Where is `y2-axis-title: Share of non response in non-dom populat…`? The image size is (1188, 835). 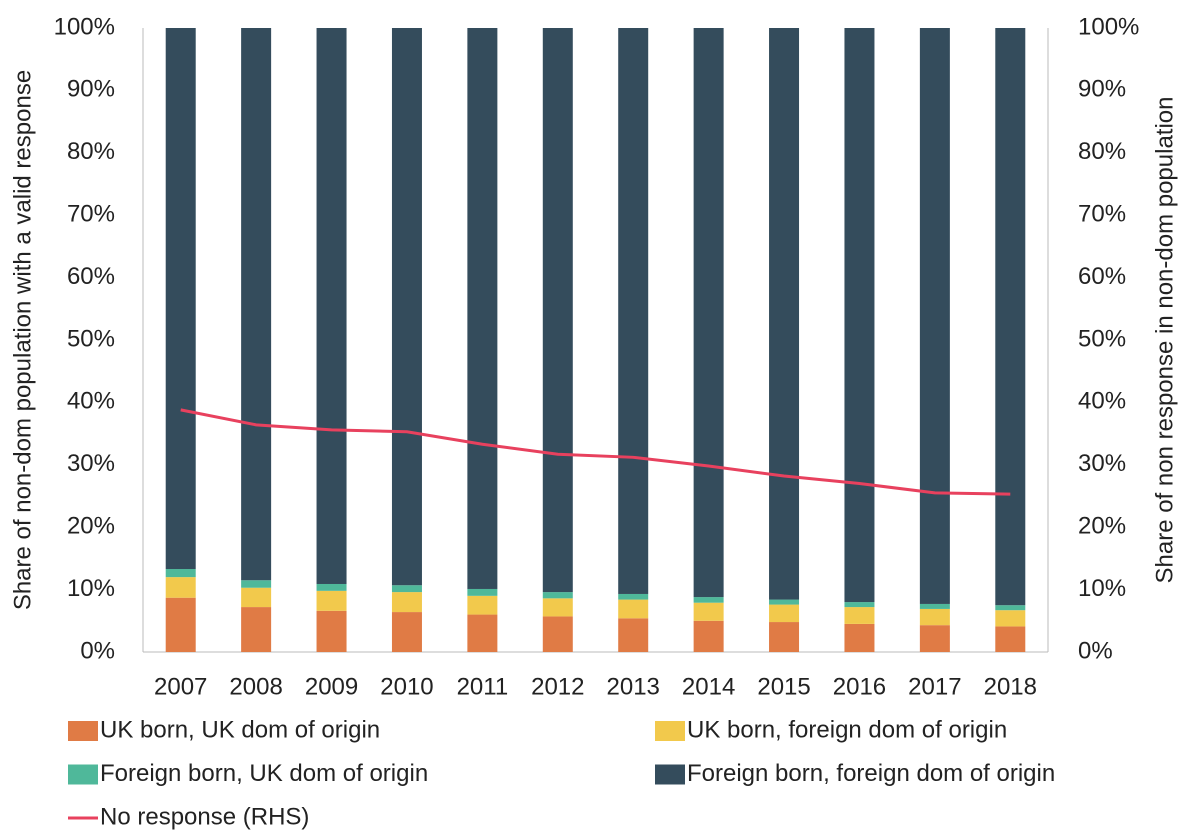
y2-axis-title: Share of non response in non-dom populat… is located at coordinates (1164, 339).